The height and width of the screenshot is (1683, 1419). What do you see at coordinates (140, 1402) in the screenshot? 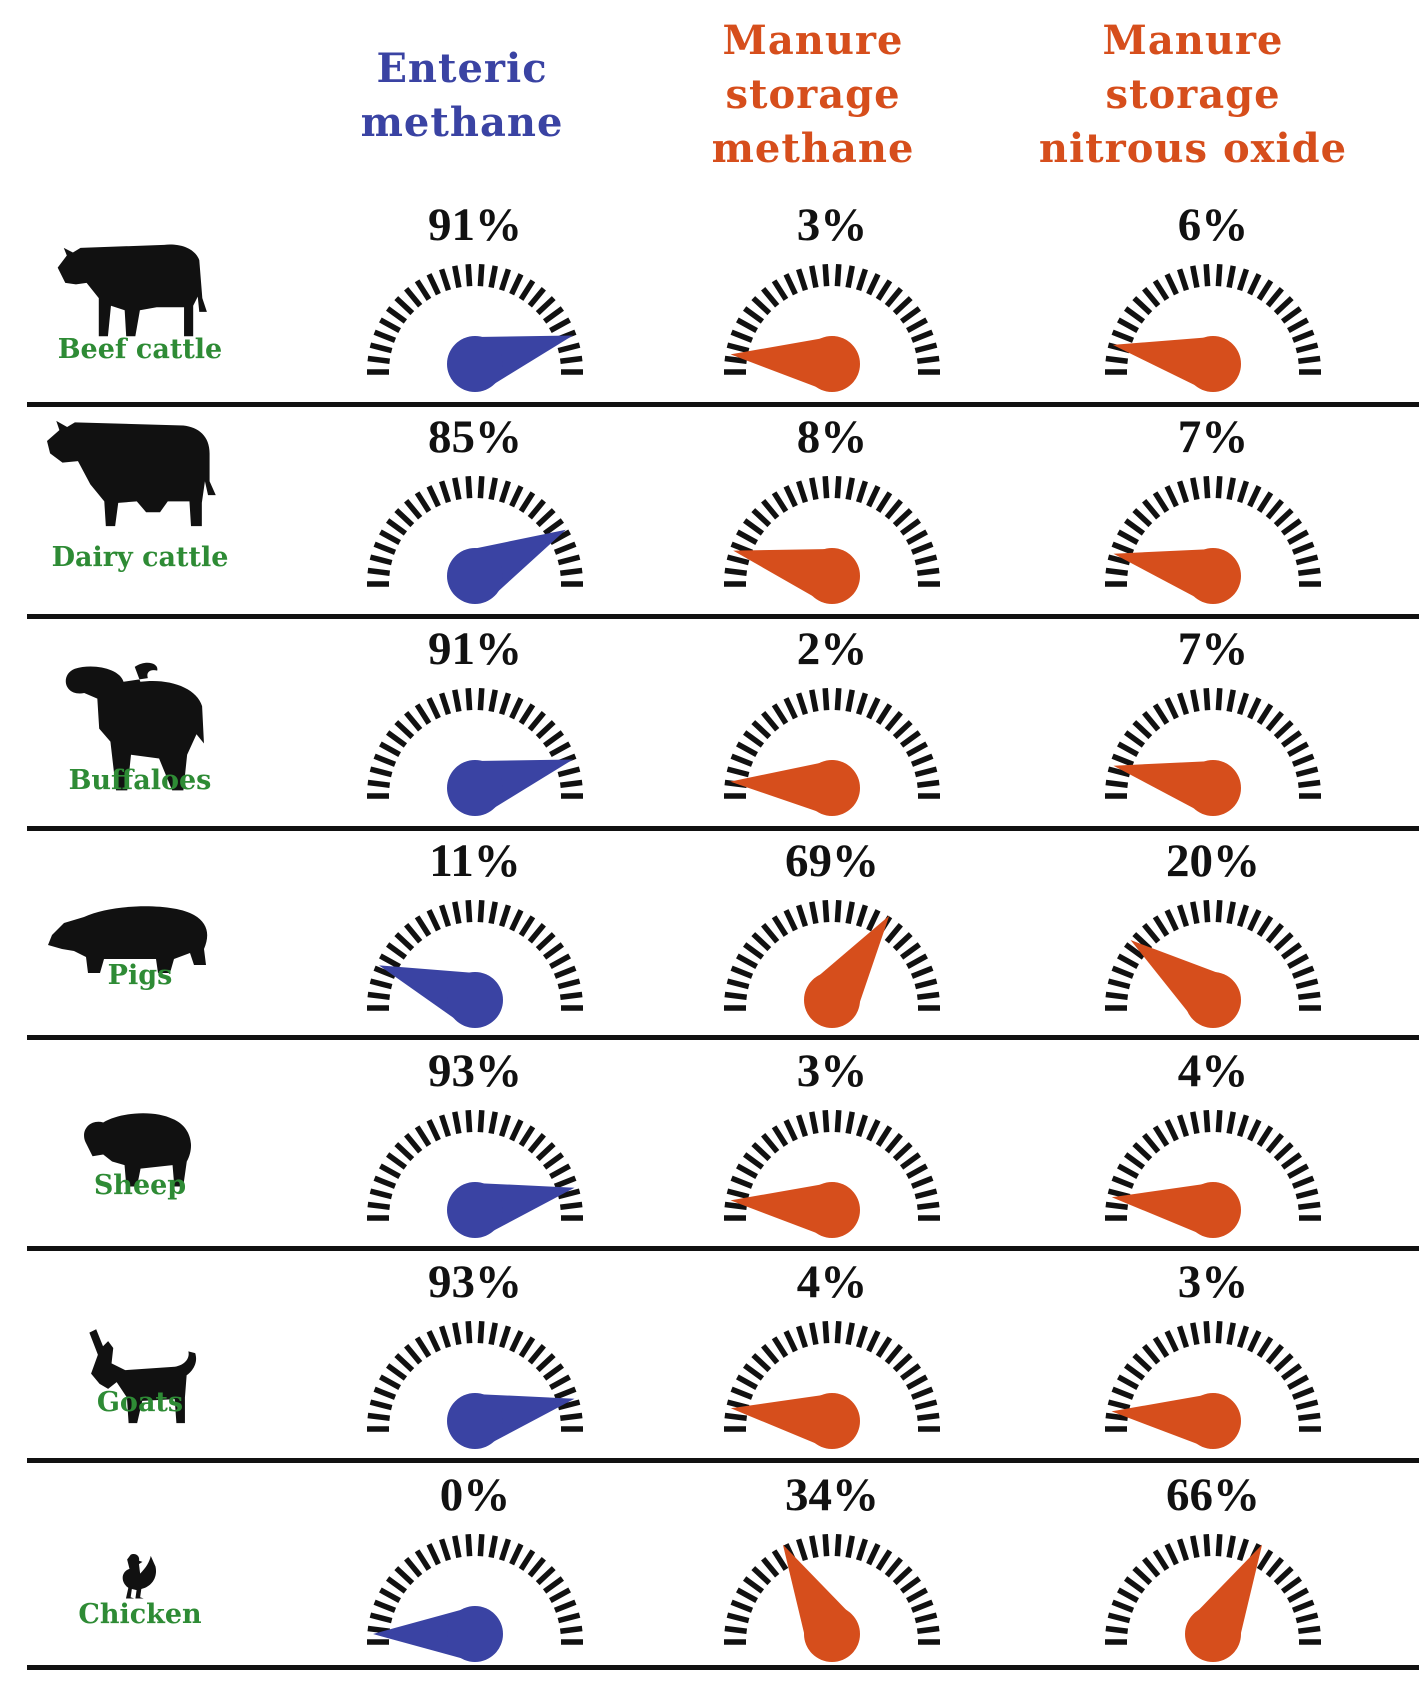
I see `animal-label: Goats` at bounding box center [140, 1402].